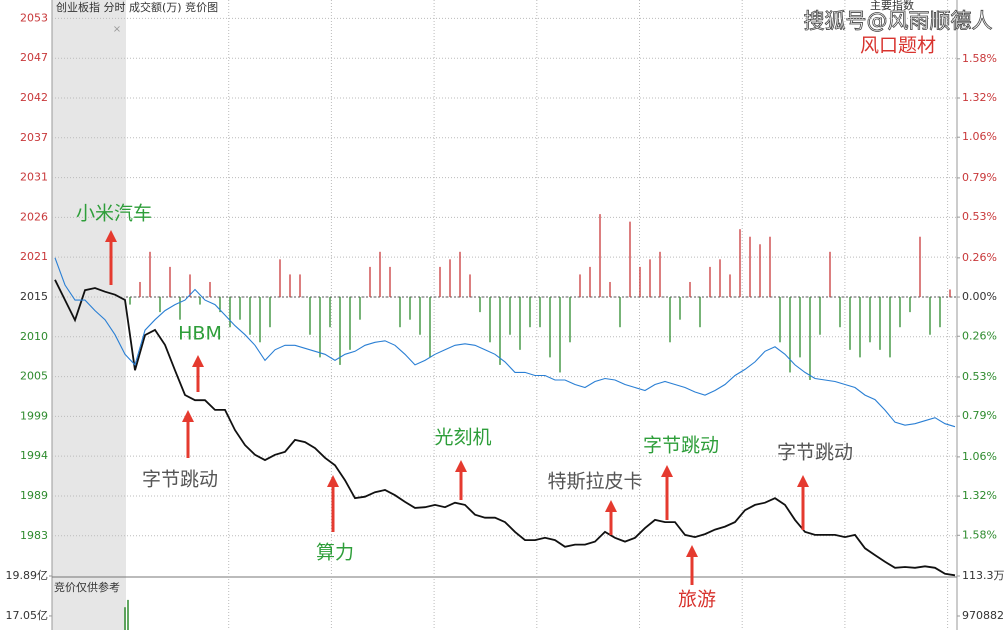  What do you see at coordinates (34, 57) in the screenshot?
I see `y-tick-label: 2047` at bounding box center [34, 57].